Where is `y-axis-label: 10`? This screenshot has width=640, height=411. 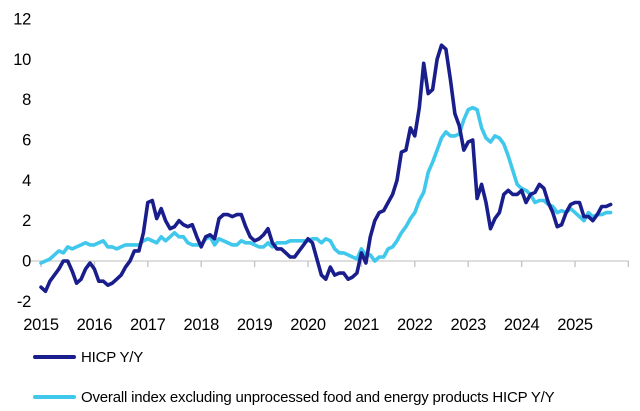
y-axis-label: 10 is located at coordinates (22, 60).